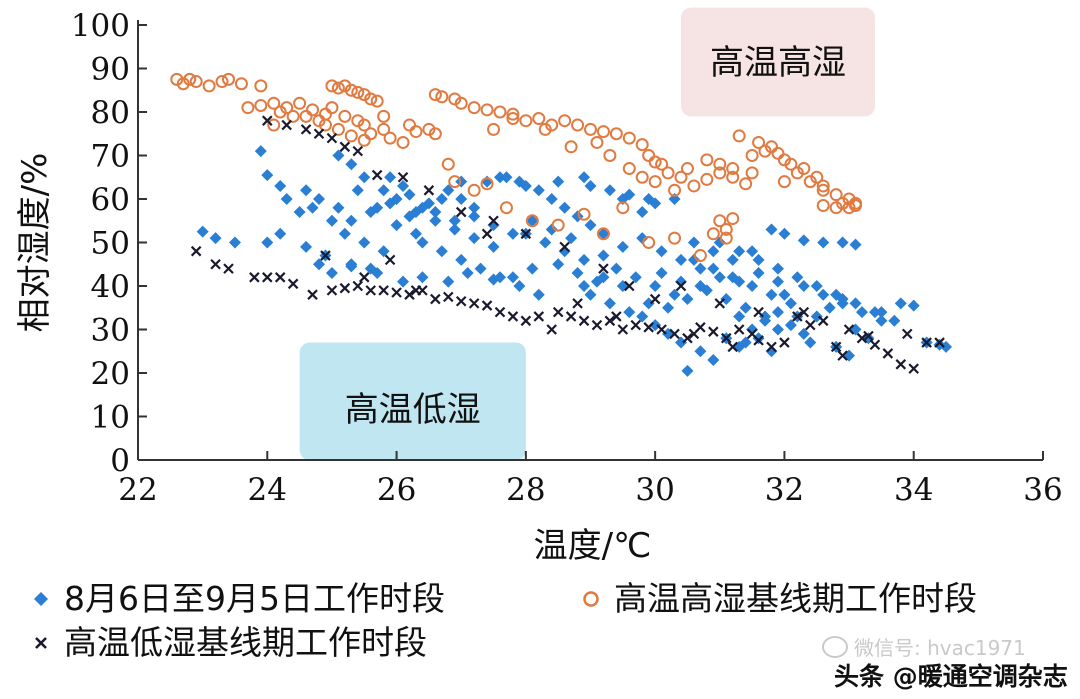 The width and height of the screenshot is (1080, 699). I want to click on y-tick-label: 10, so click(110, 418).